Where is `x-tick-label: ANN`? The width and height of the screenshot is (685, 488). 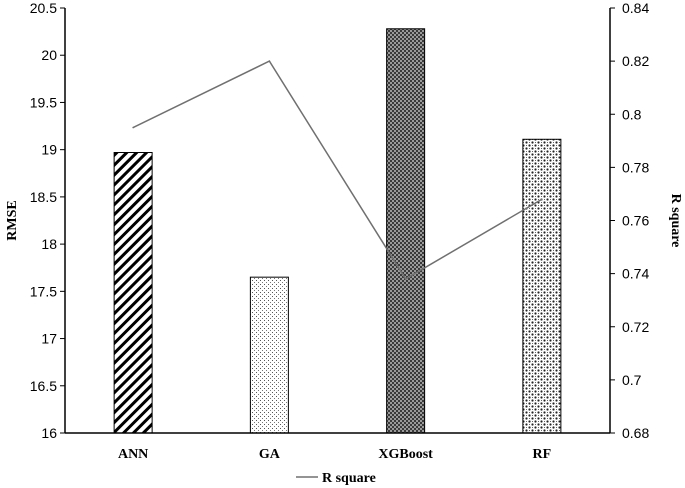 x-tick-label: ANN is located at coordinates (133, 454).